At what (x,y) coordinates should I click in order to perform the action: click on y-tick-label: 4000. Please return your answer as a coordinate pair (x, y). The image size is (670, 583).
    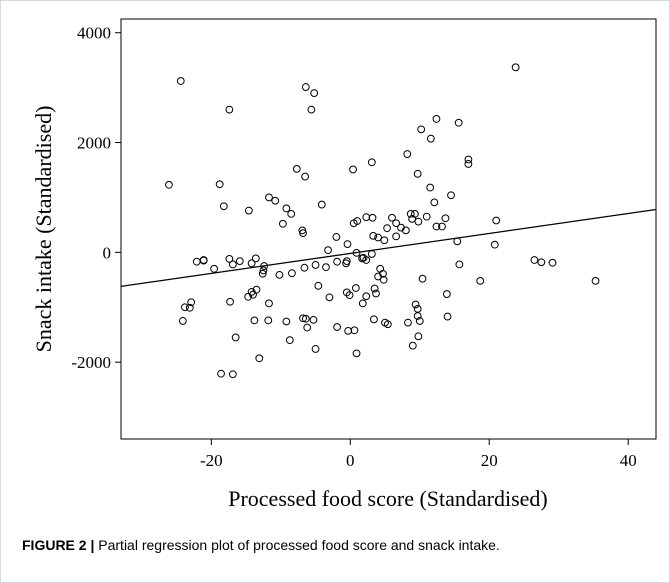
    Looking at the image, I should click on (94, 33).